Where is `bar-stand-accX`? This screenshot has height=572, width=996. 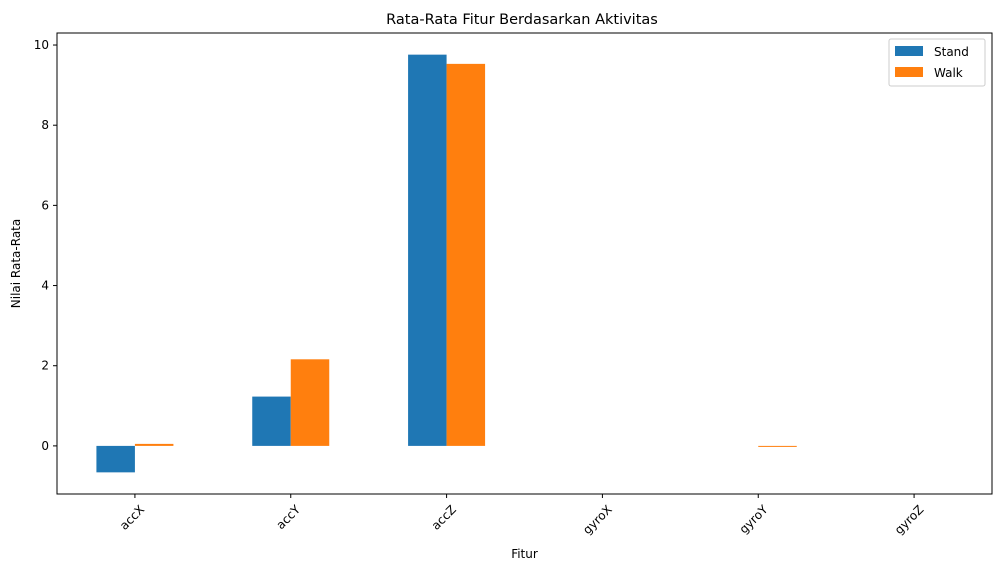 bar-stand-accX is located at coordinates (115, 459).